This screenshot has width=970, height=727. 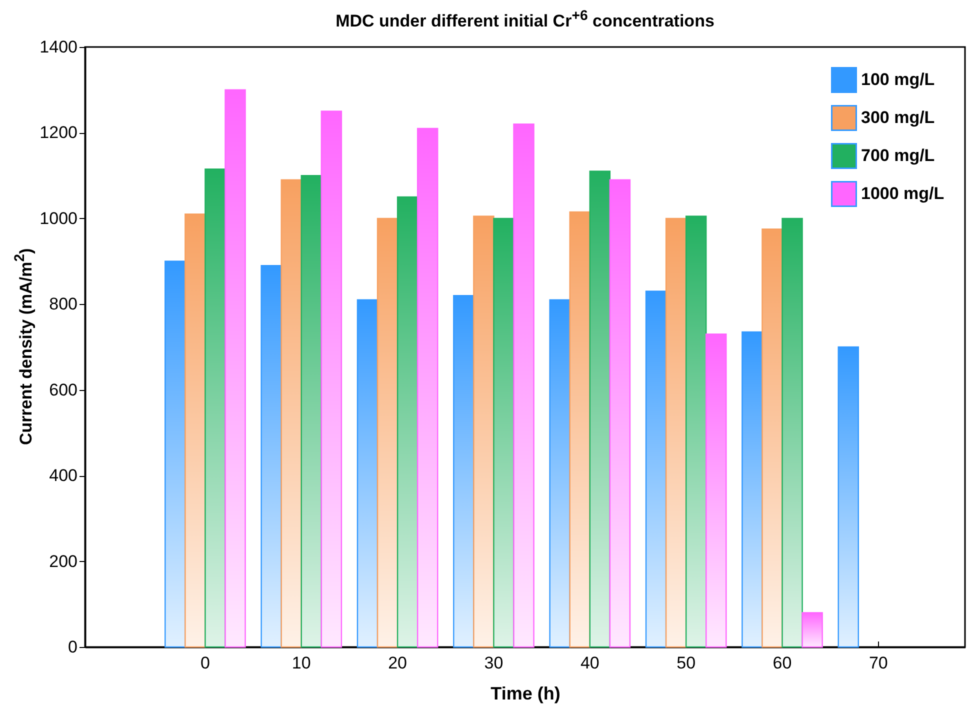 What do you see at coordinates (73, 647) in the screenshot?
I see `y-tick-label: 0` at bounding box center [73, 647].